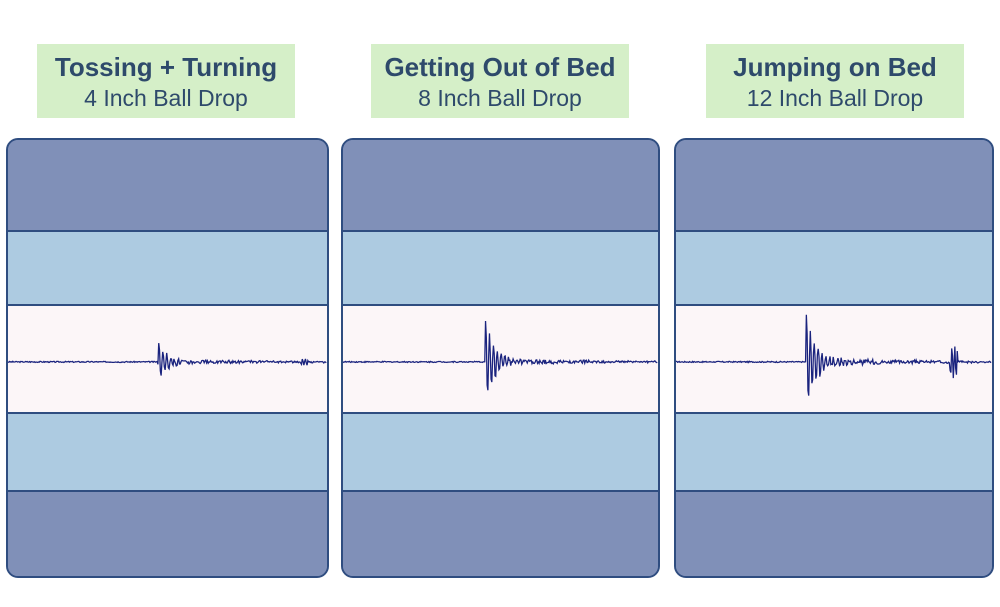  I want to click on label-getting-out-of-bed: Getting Out of Bed 8 Inch Ball Drop, so click(500, 81).